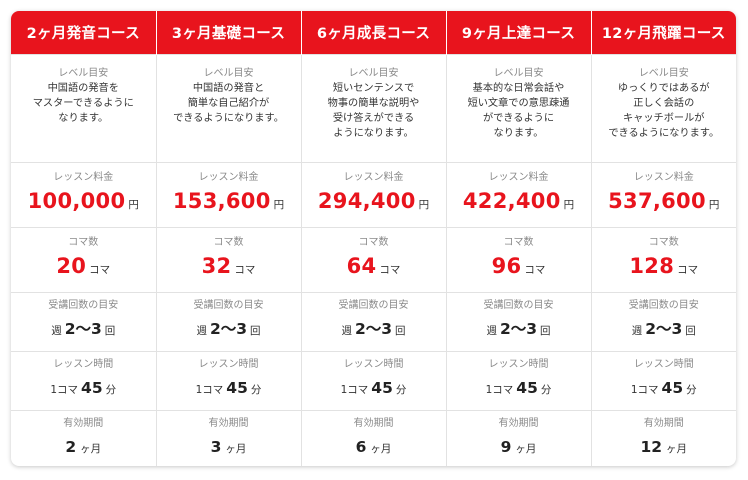 The image size is (748, 480). What do you see at coordinates (511, 201) in the screenshot?
I see `fee-amount: 422,400` at bounding box center [511, 201].